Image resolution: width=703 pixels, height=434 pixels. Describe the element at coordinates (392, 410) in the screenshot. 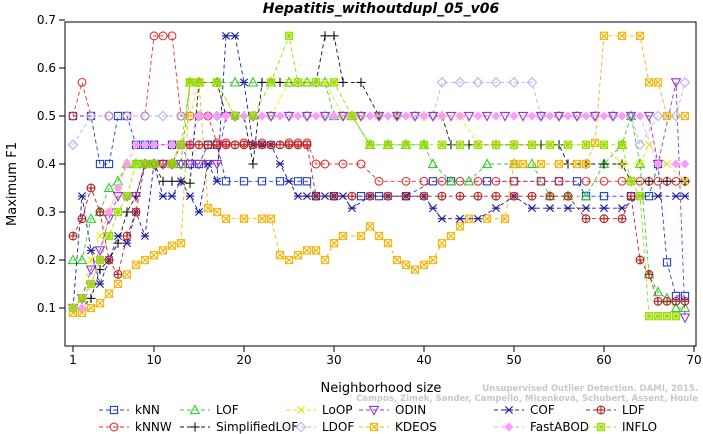

I see `legend-item-odin: ODIN` at that location.